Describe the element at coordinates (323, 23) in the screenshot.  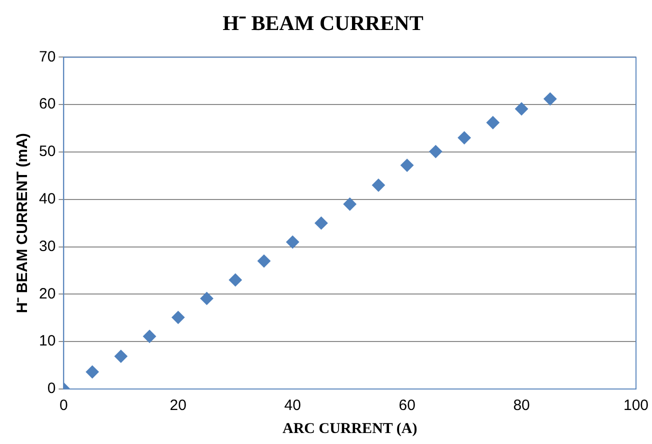
I see `chart-title: H⁻ BEAM CURRENT` at that location.